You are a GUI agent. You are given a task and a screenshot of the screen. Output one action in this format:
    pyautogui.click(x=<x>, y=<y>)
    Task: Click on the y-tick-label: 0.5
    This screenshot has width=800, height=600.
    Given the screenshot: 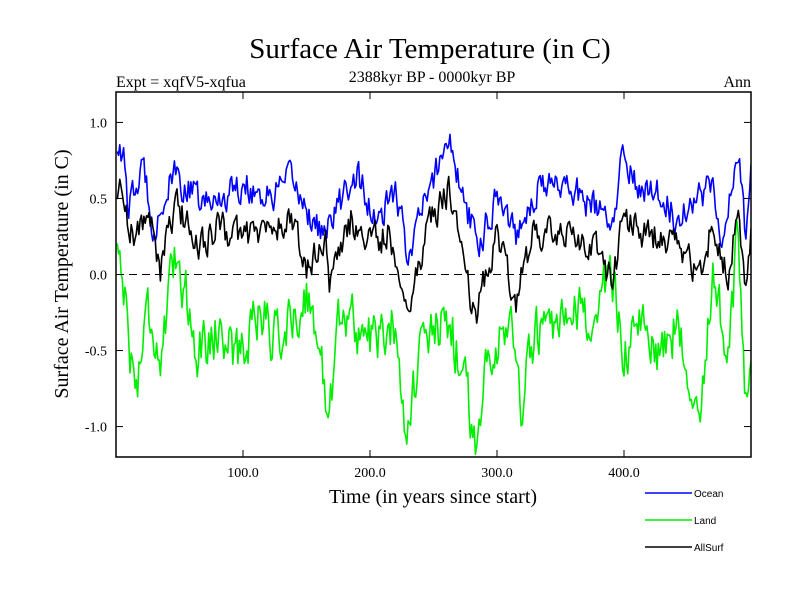 What is the action you would take?
    pyautogui.click(x=99, y=199)
    